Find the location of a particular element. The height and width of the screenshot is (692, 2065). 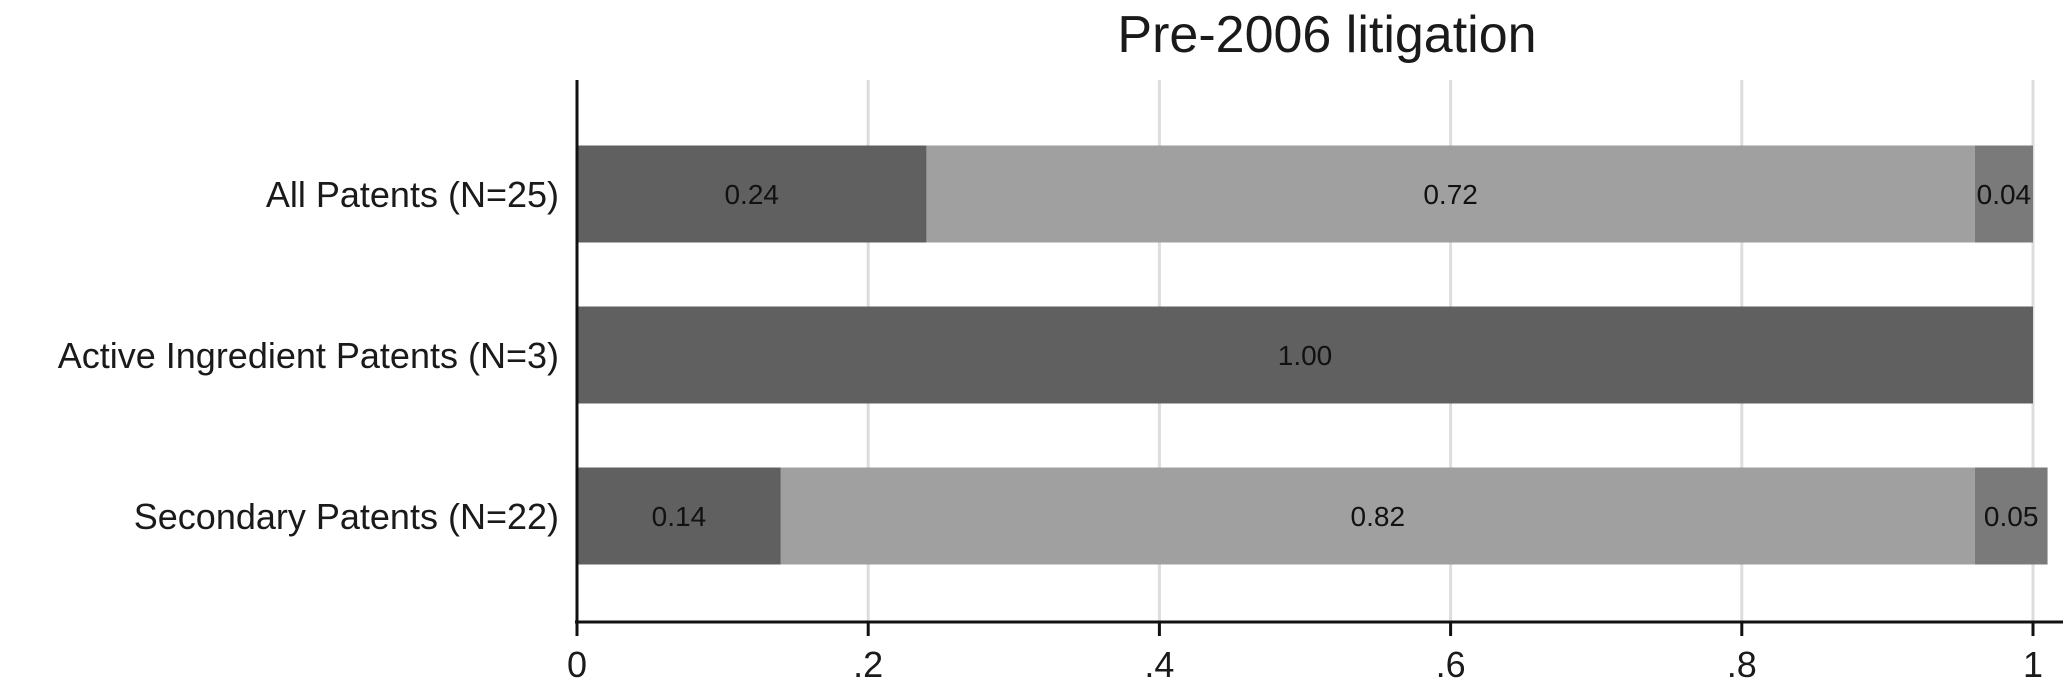

x-tick-label: 1 is located at coordinates (2033, 664).